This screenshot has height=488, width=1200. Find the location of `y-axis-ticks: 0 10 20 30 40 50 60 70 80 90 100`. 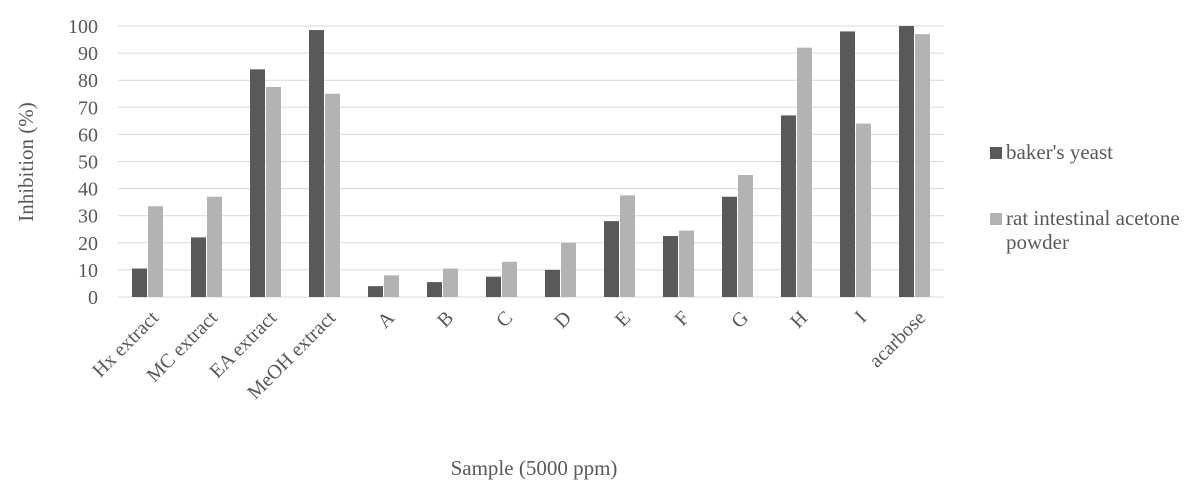

y-axis-ticks: 0 10 20 30 40 50 60 70 80 90 100 is located at coordinates (83, 162).